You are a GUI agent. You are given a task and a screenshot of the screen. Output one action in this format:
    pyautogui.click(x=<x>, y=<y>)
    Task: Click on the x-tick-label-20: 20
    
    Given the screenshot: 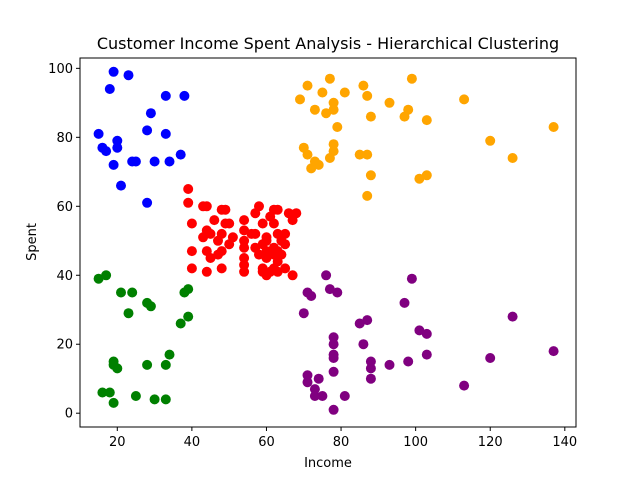 What is the action you would take?
    pyautogui.click(x=117, y=442)
    